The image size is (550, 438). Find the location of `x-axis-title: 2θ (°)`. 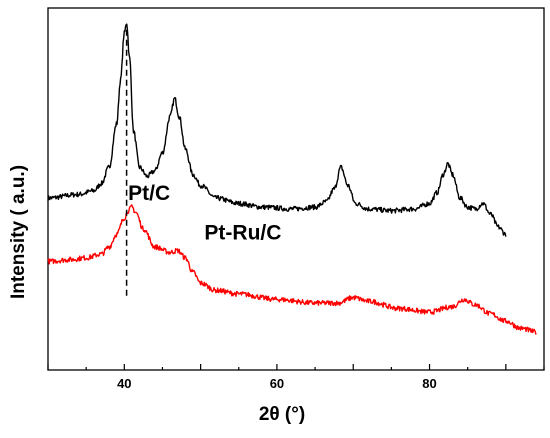

x-axis-title: 2θ (°) is located at coordinates (282, 414).